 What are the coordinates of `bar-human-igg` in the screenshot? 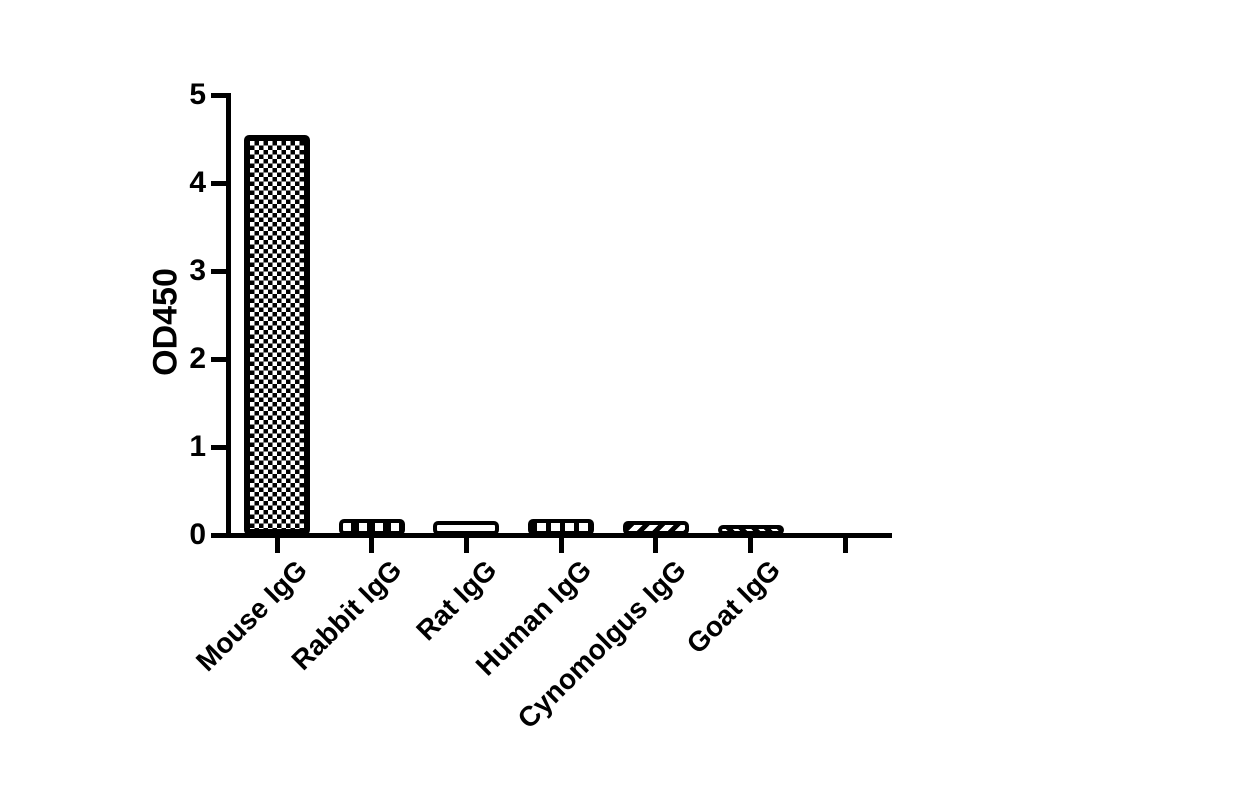 It's located at (561, 527).